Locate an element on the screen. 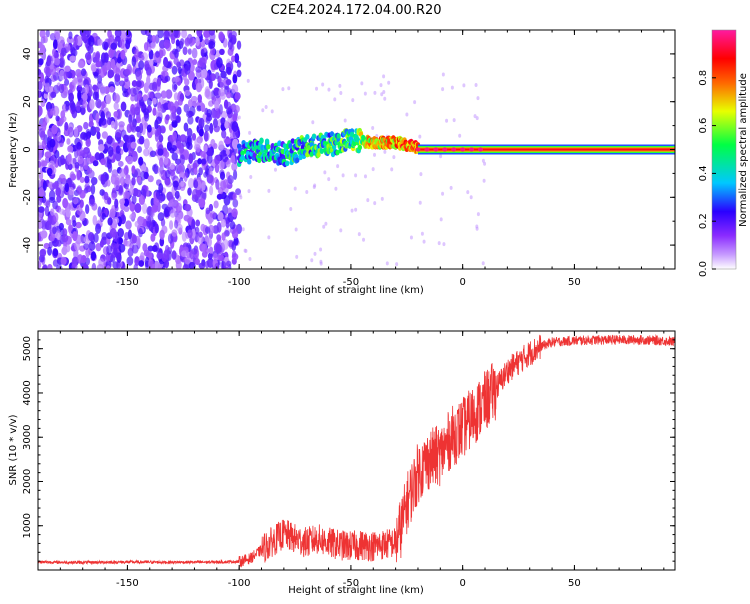 The width and height of the screenshot is (750, 604). x-tick-label: 50 is located at coordinates (574, 583).